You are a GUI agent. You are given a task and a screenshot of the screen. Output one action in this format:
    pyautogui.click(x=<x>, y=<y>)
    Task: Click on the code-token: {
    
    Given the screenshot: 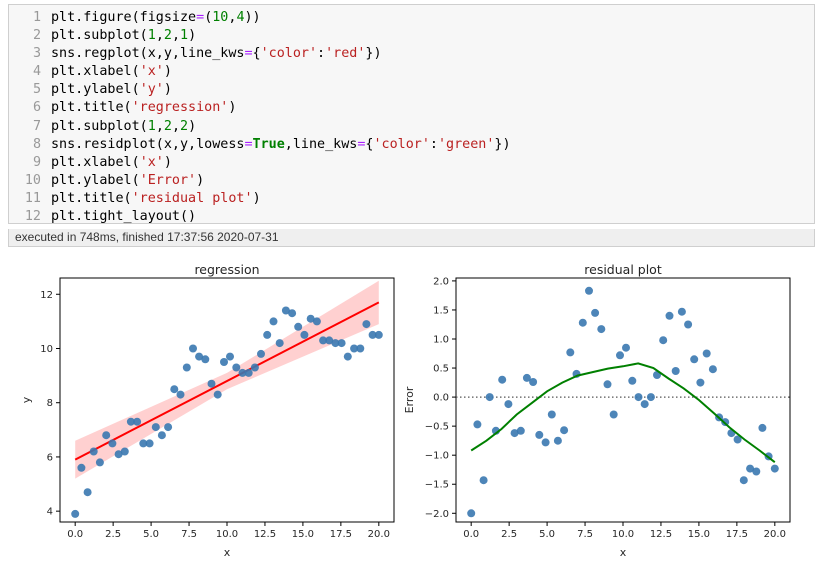 What is the action you would take?
    pyautogui.click(x=256, y=54)
    